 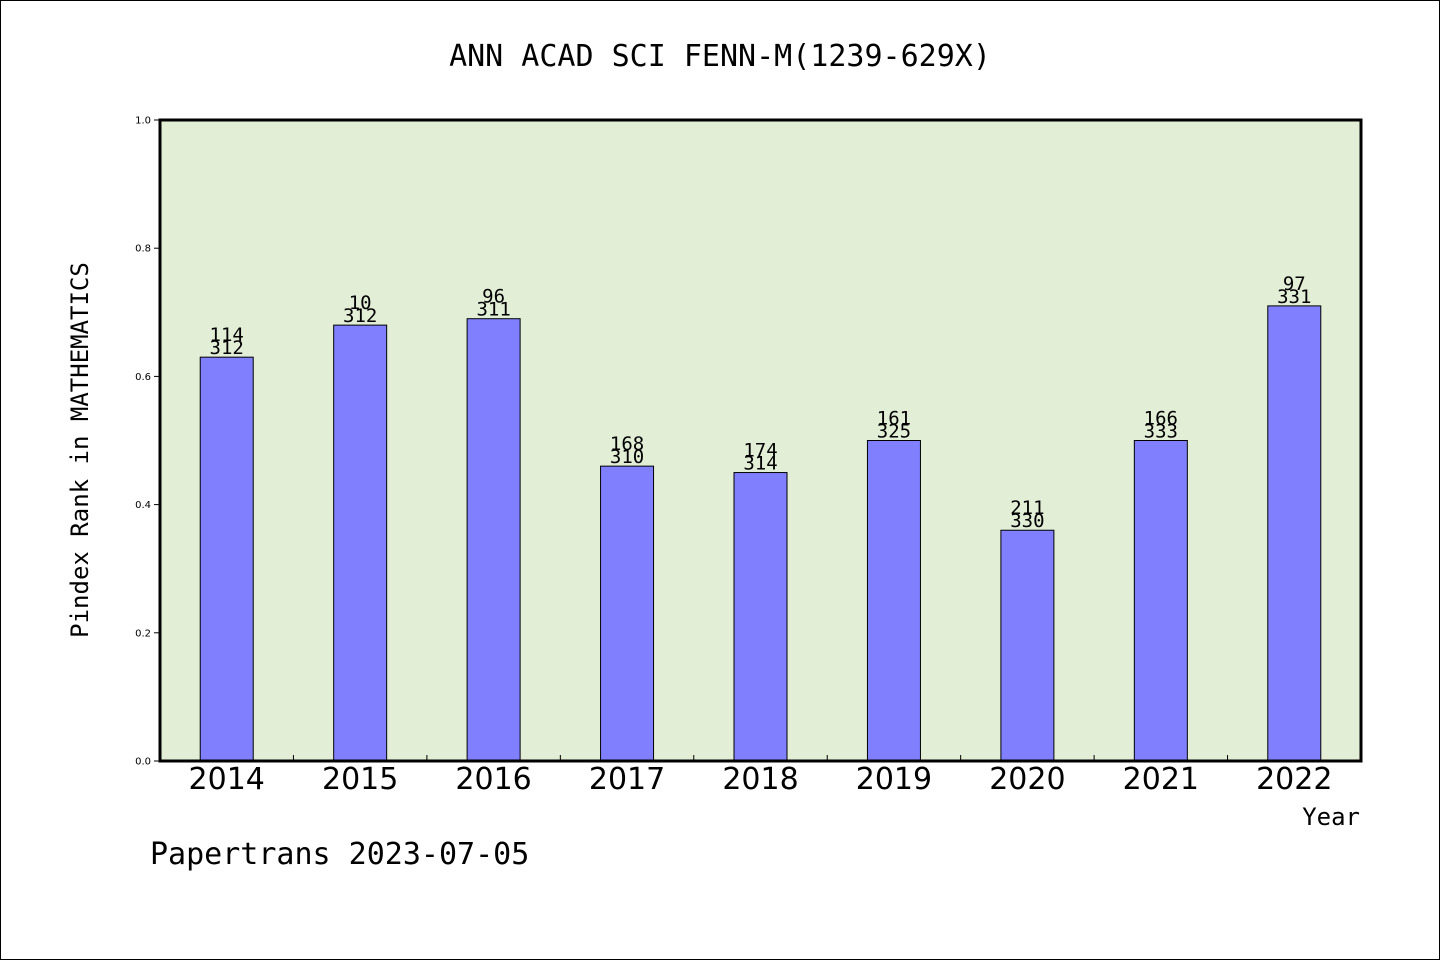 What do you see at coordinates (1294, 284) in the screenshot?
I see `bar-rank-label-2022: 97` at bounding box center [1294, 284].